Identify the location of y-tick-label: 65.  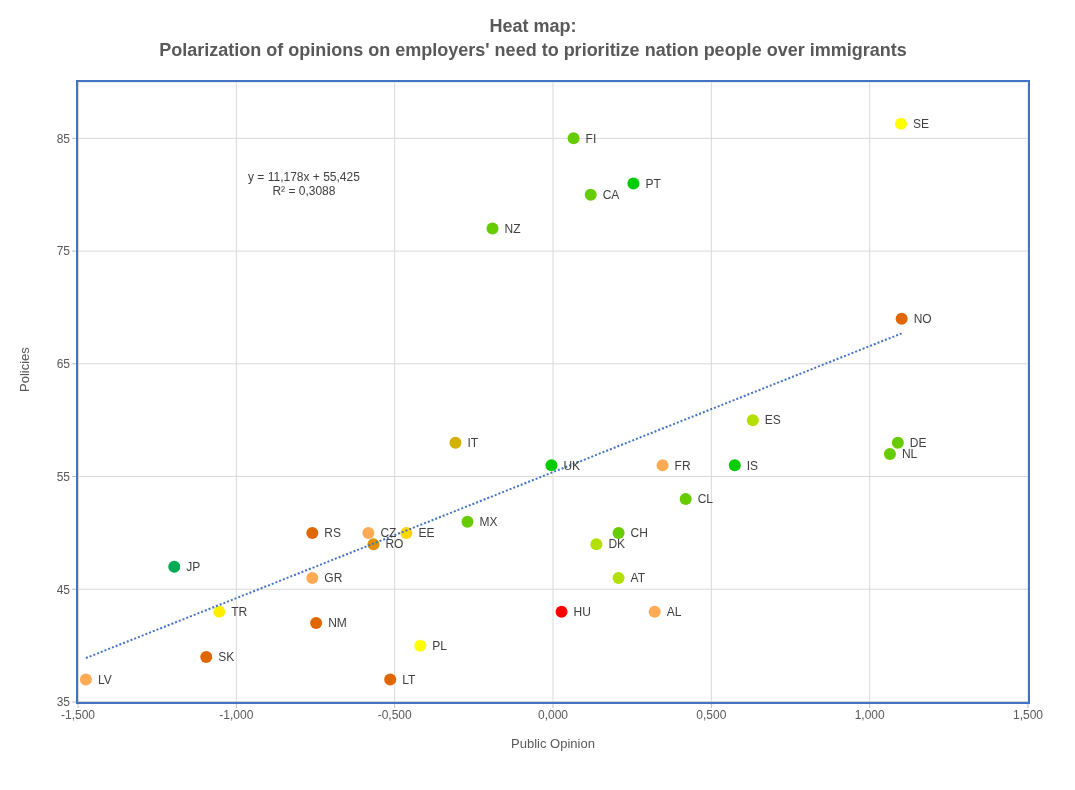
(63, 364).